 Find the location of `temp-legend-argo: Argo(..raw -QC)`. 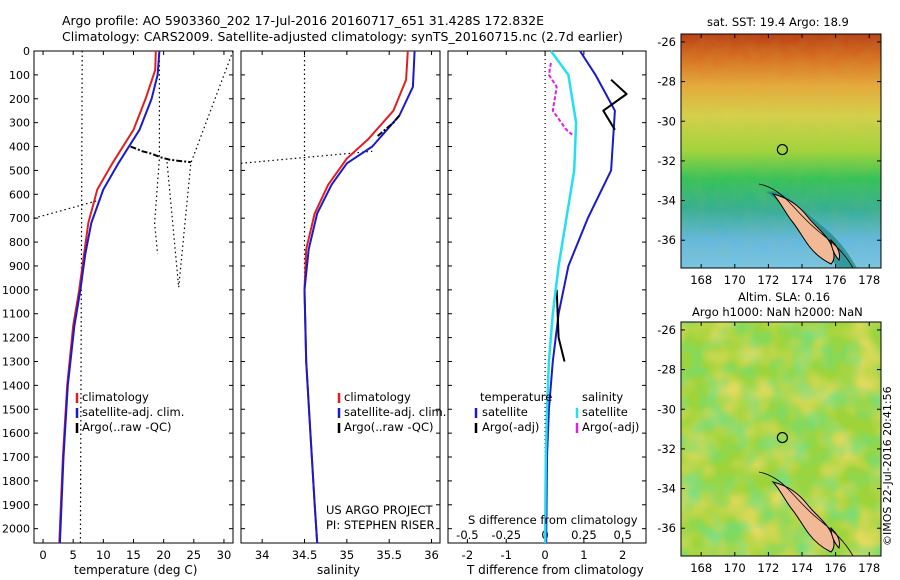

temp-legend-argo: Argo(..raw -QC) is located at coordinates (127, 427).